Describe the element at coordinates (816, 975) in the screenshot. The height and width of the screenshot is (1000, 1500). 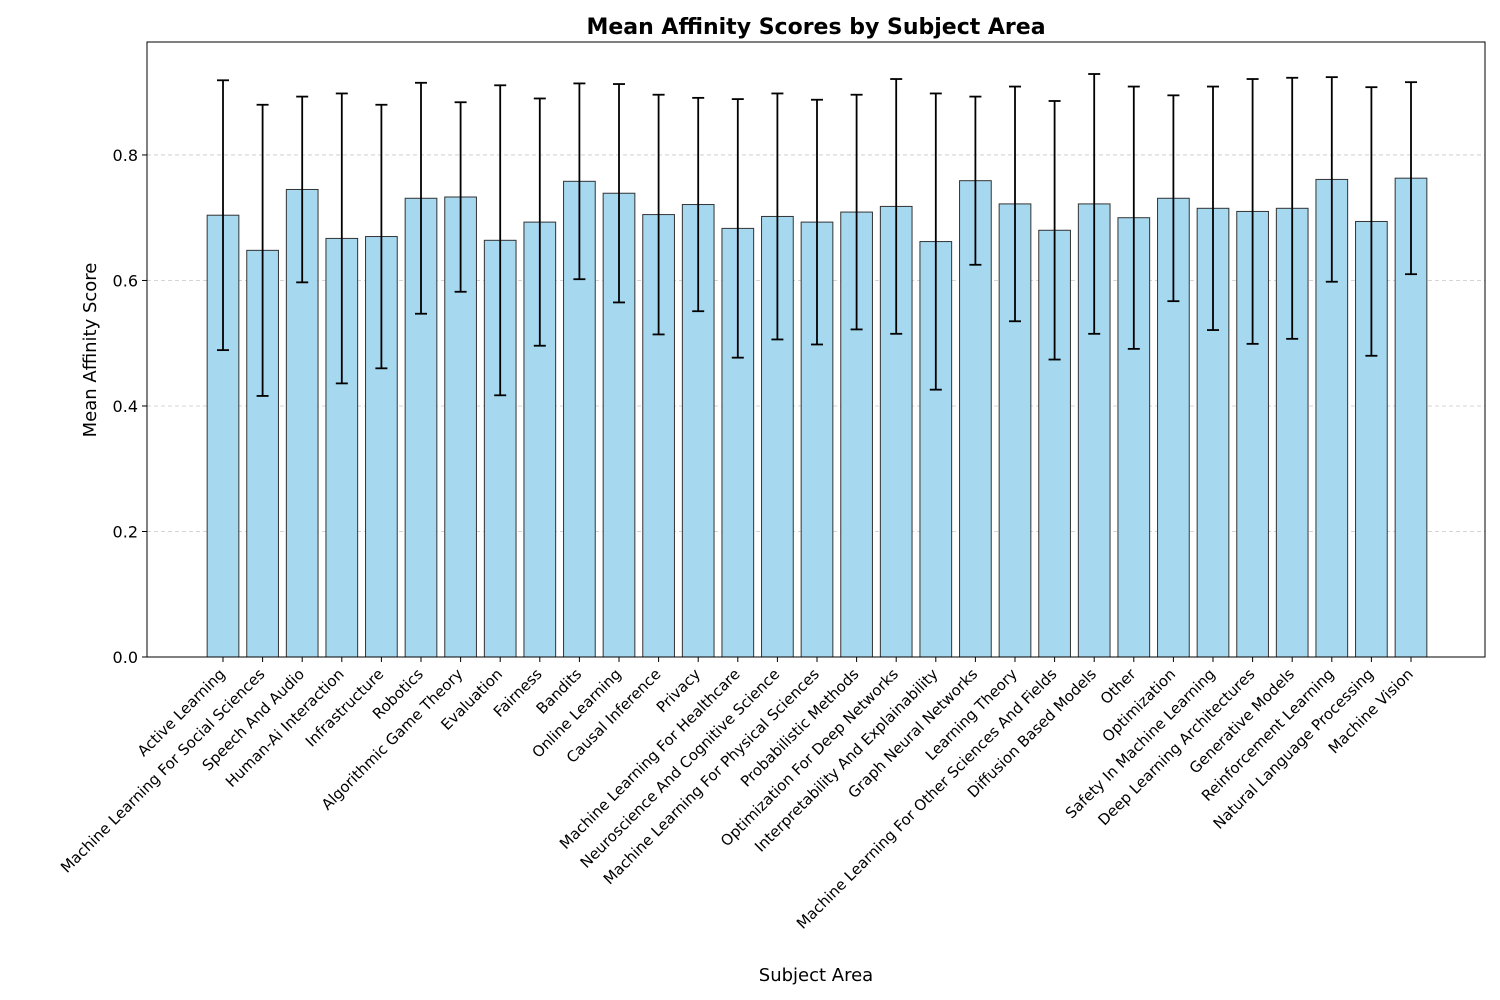
I see `x-axis-label: Subject Area` at that location.